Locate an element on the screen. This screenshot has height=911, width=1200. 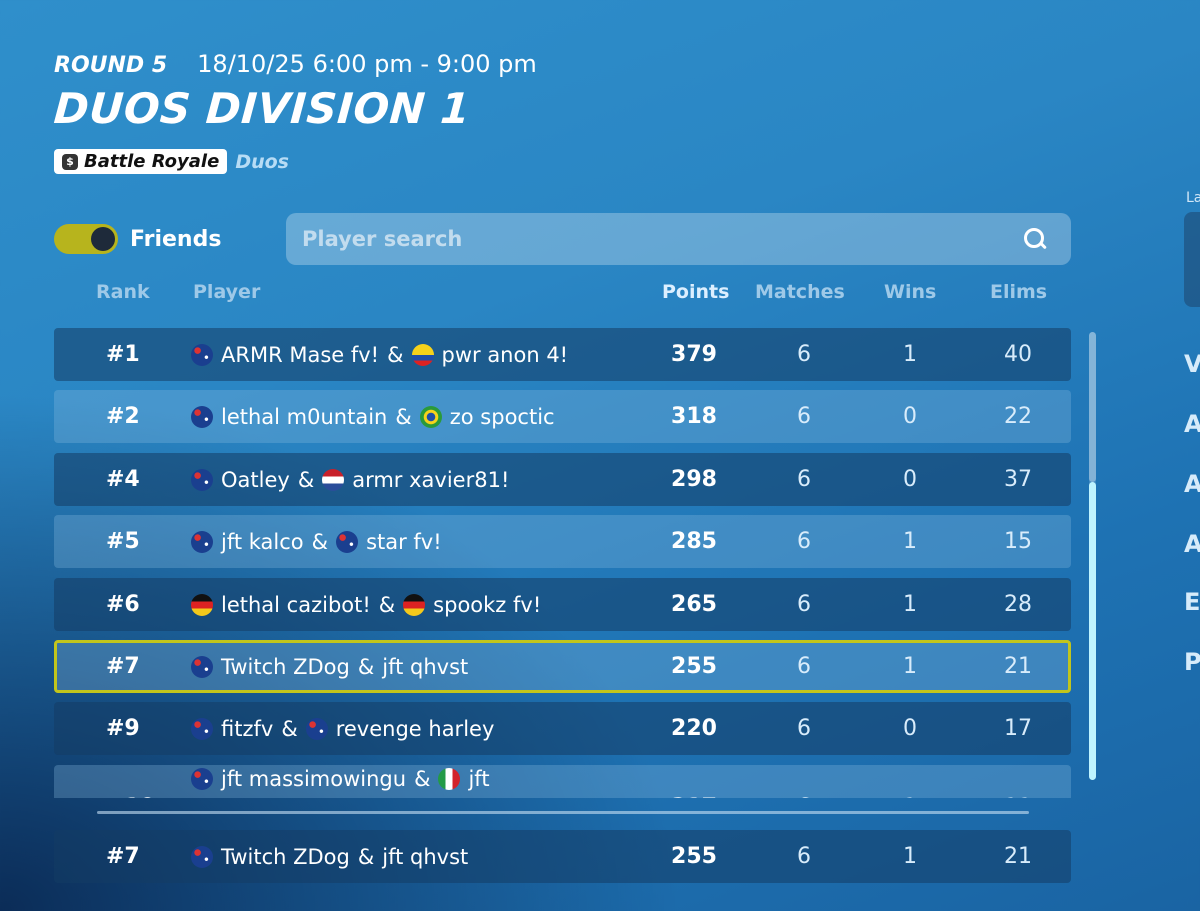
row-rank: #9 is located at coordinates (123, 728).